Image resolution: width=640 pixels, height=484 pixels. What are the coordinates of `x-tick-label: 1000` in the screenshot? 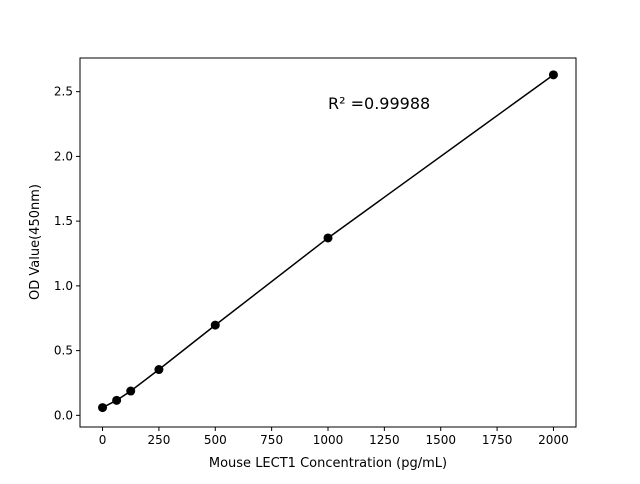 It's located at (328, 440).